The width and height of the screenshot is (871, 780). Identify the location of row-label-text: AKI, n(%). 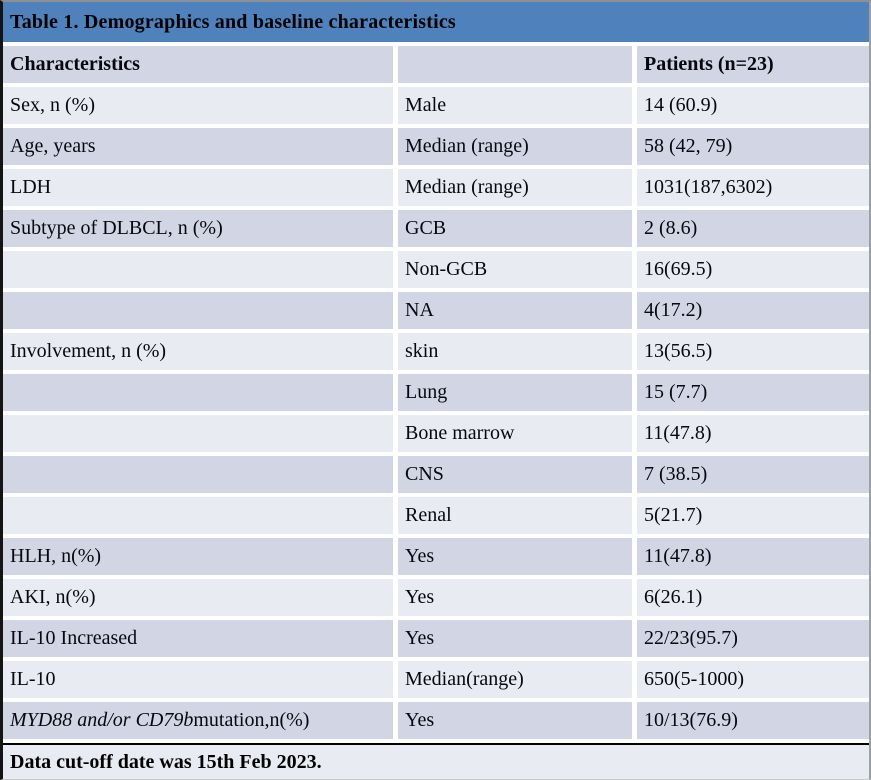
(53, 597).